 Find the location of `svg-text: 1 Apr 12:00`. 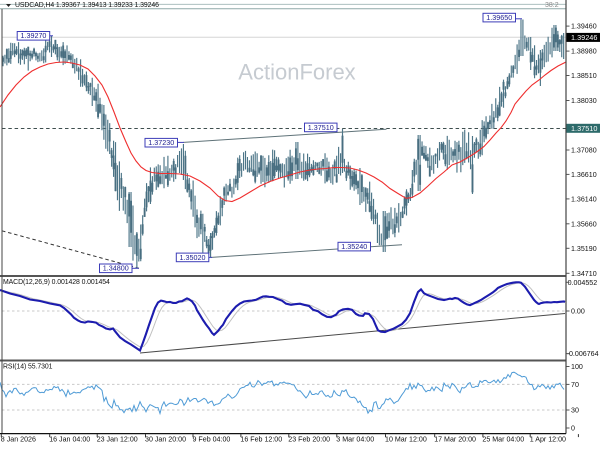

svg-text: 1 Apr 12:00 is located at coordinates (548, 440).